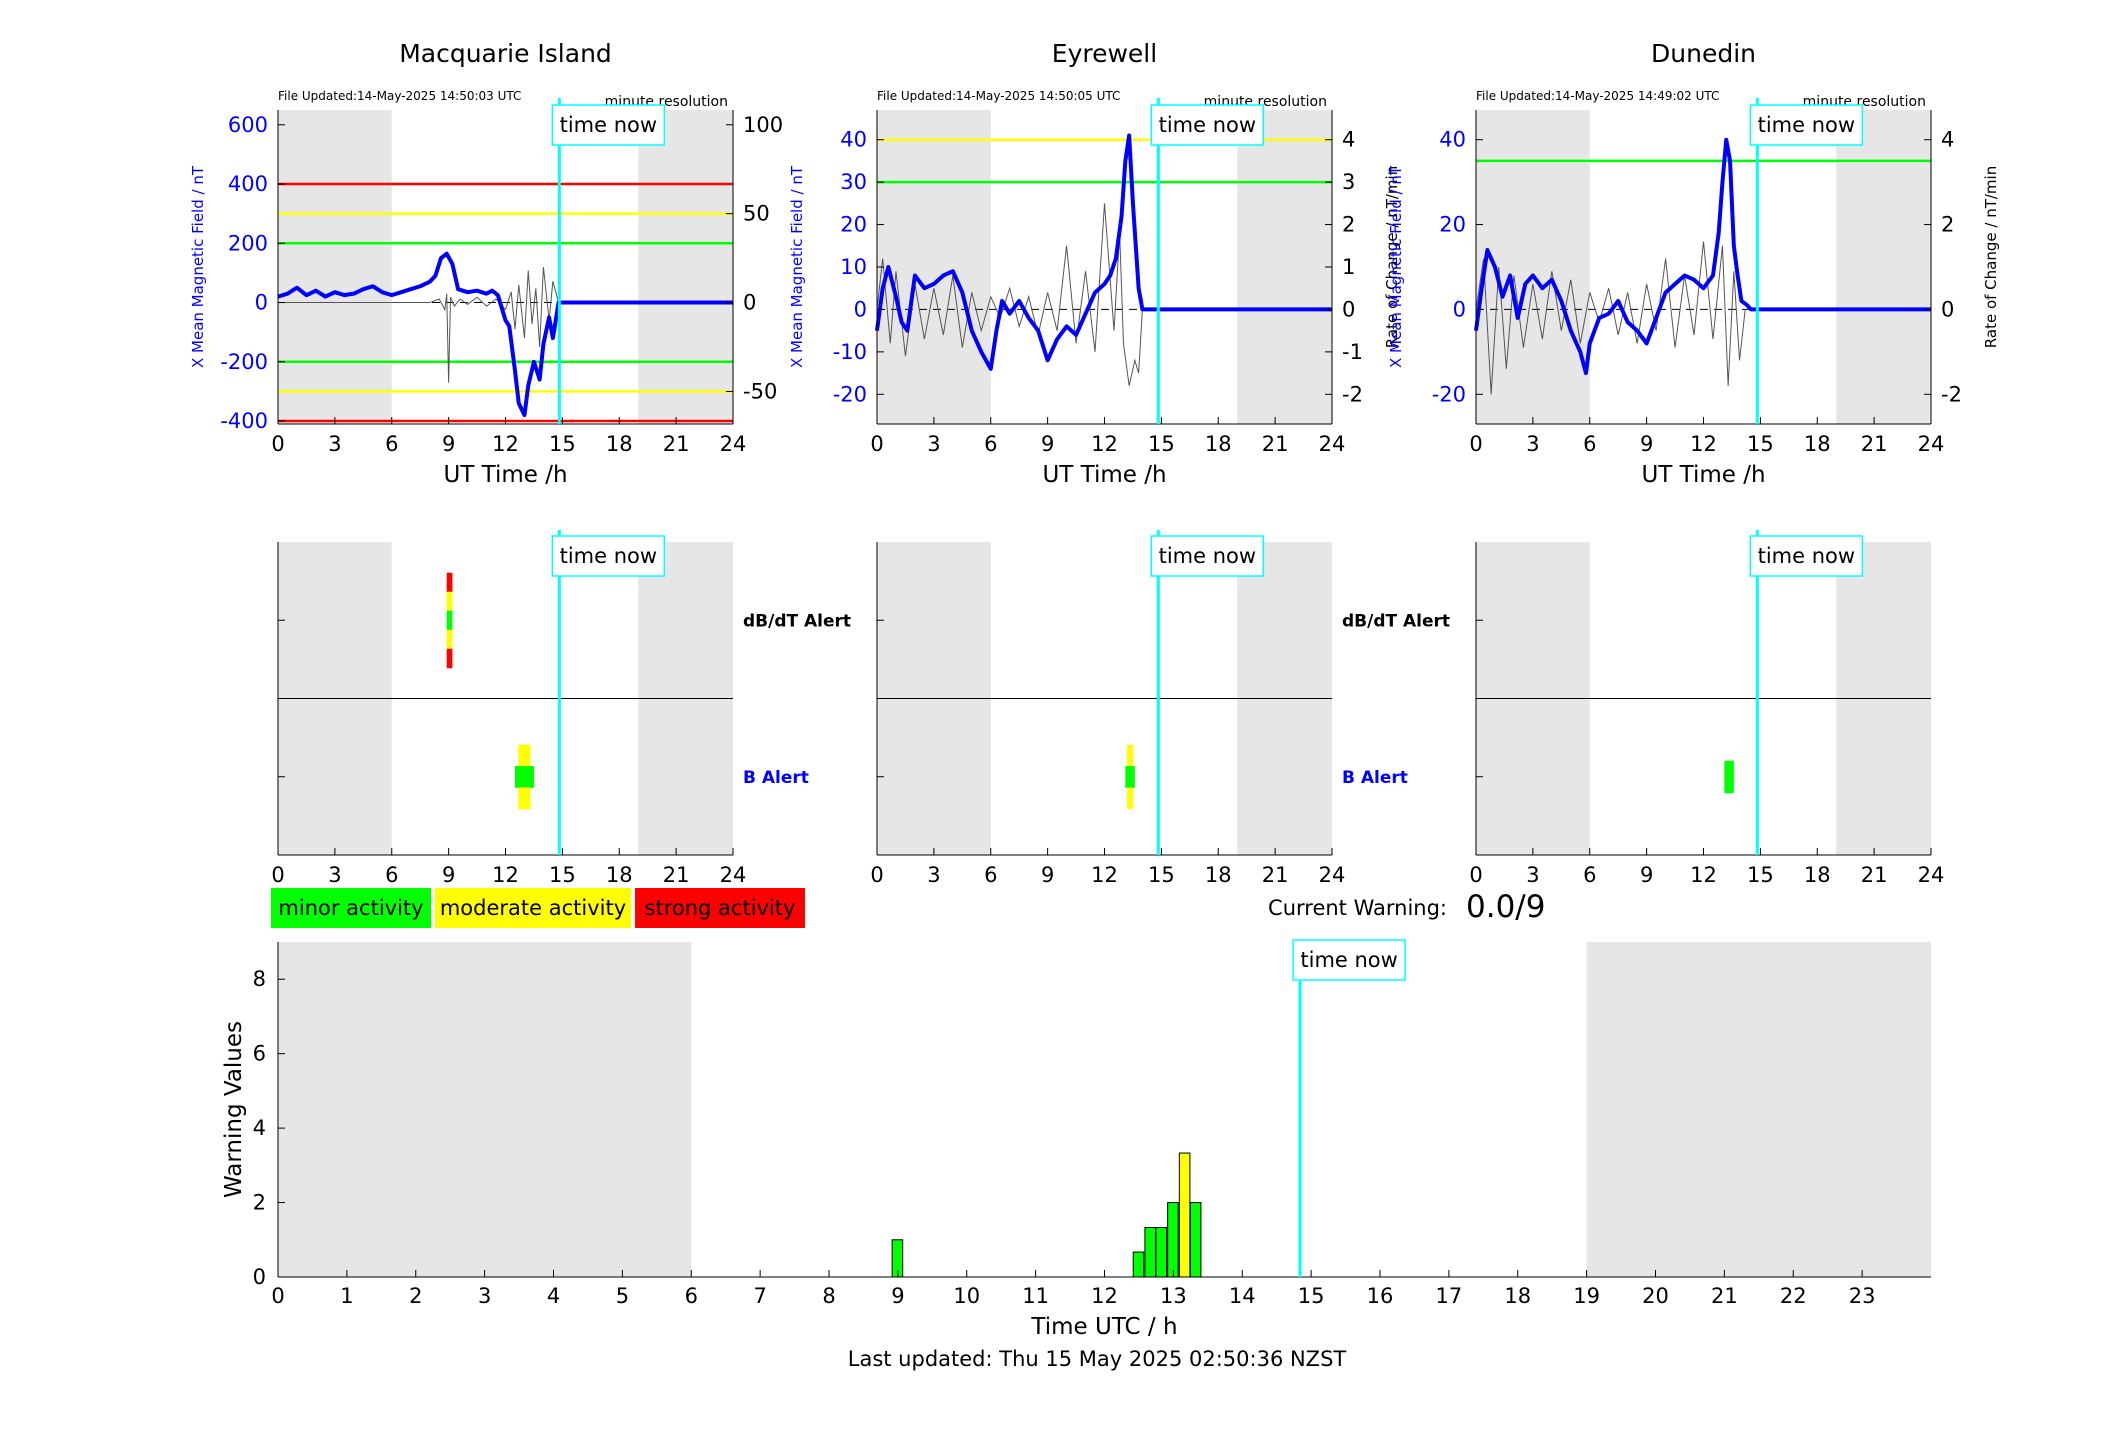 The image size is (2117, 1441). What do you see at coordinates (561, 708) in the screenshot?
I see `alert-chart-0: dB/dT Alert B Alert 0 3 6 9 12 15 18 21 24 time now` at bounding box center [561, 708].